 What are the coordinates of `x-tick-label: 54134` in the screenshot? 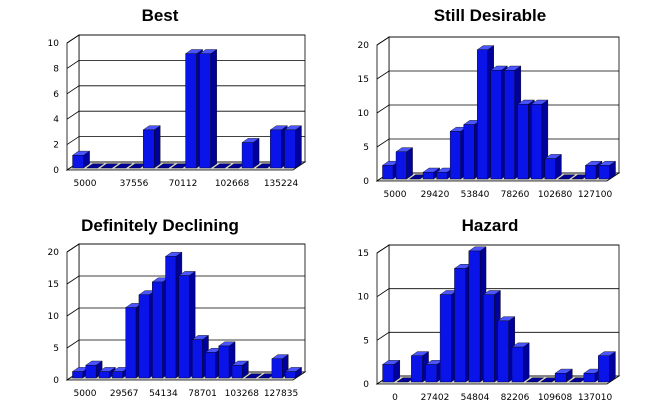 It's located at (163, 394).